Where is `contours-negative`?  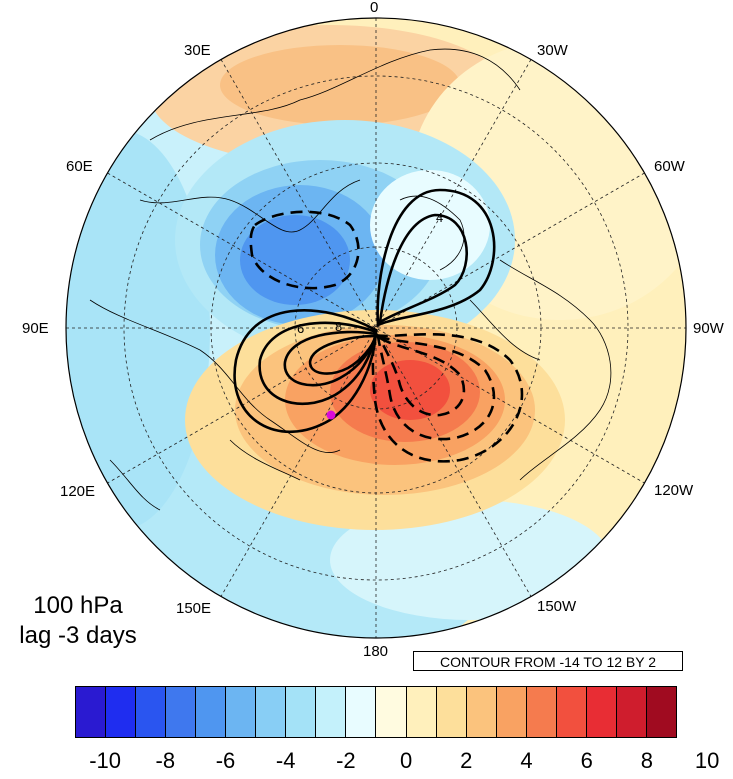
contours-negative is located at coordinates (386, 336).